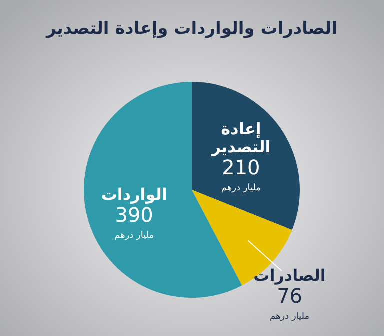 This screenshot has height=336, width=384. I want to click on slice-label: الواردات, so click(134, 194).